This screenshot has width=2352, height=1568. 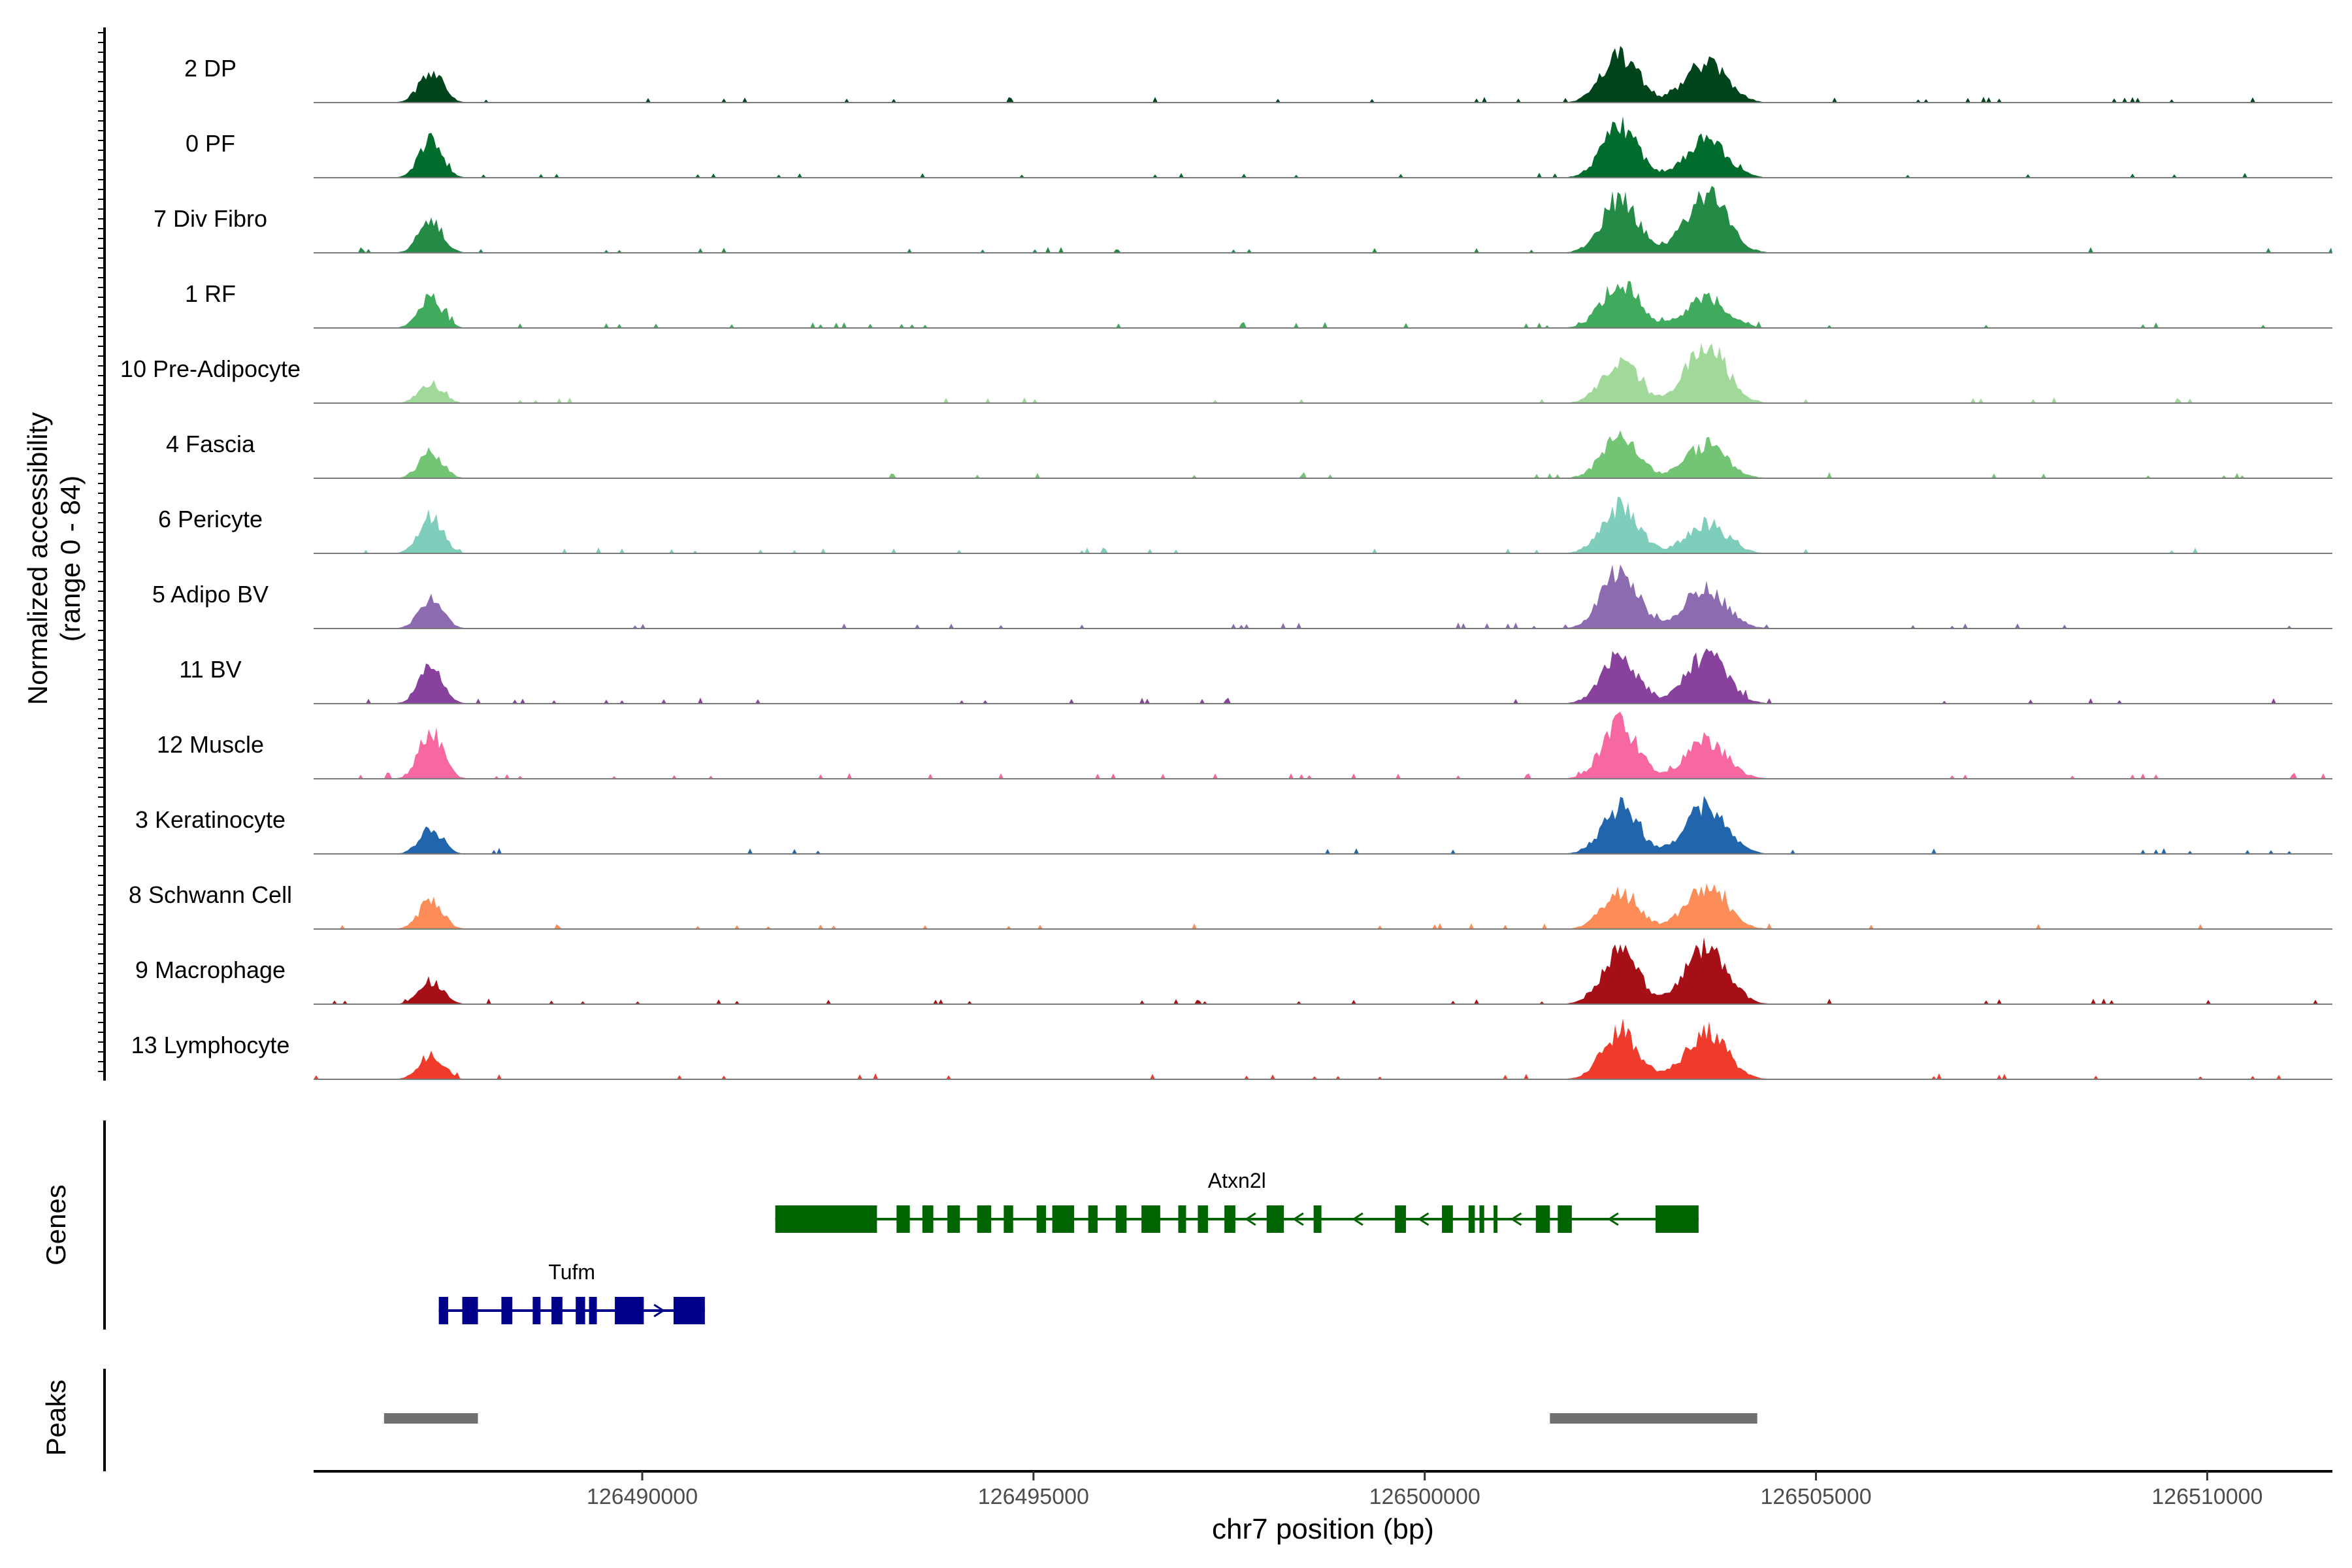 I want to click on track-9-macrophage: 9 Macrophage, so click(x=1233, y=971).